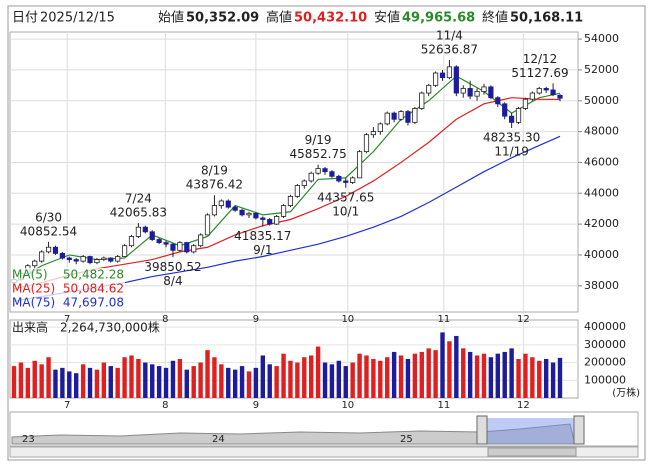 The image size is (653, 470). I want to click on annotation-value: 40852.54, so click(48, 231).